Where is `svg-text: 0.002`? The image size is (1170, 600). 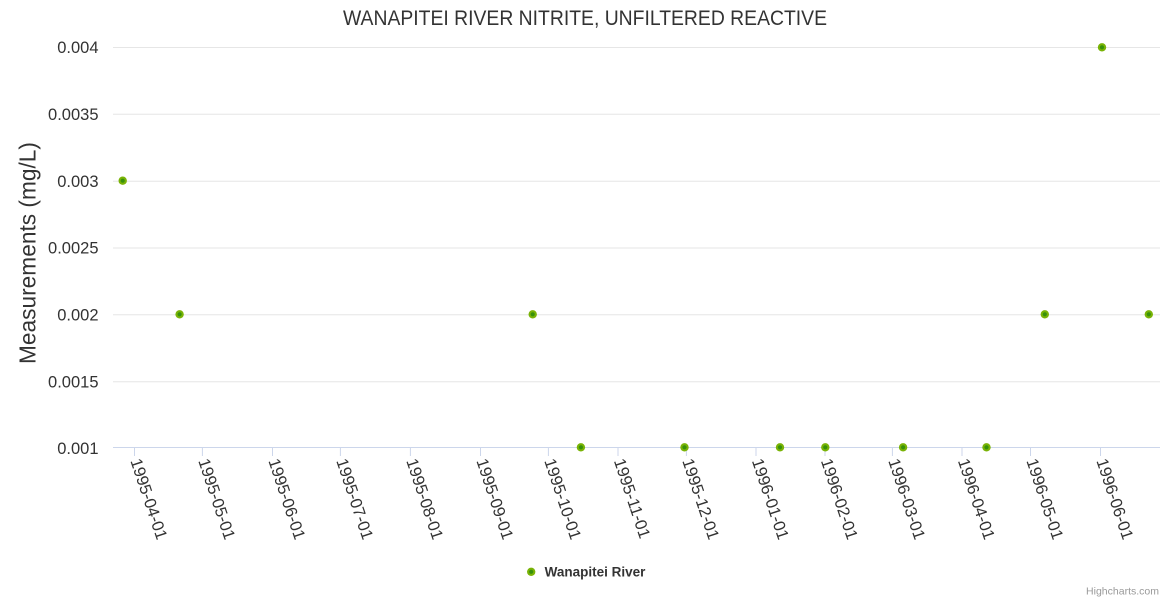
svg-text: 0.002 is located at coordinates (77, 316).